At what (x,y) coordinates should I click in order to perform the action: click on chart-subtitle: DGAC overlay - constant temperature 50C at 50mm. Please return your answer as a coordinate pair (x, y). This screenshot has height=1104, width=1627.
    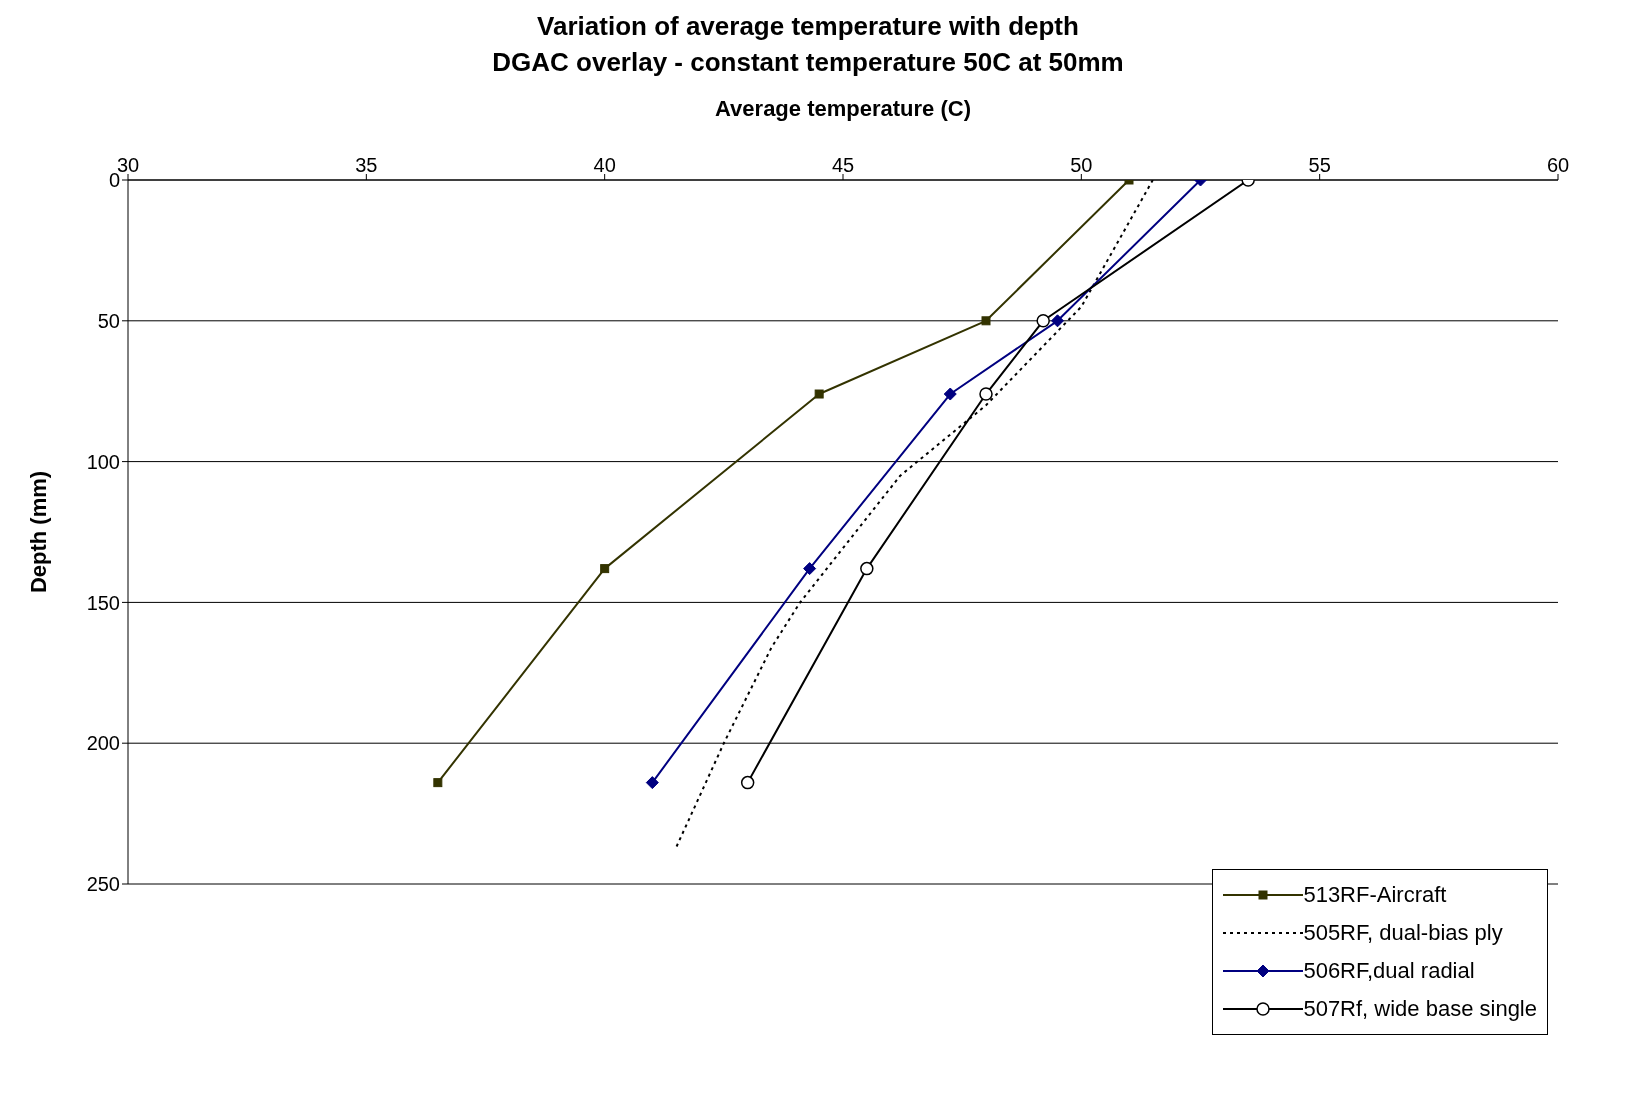
    Looking at the image, I should click on (808, 62).